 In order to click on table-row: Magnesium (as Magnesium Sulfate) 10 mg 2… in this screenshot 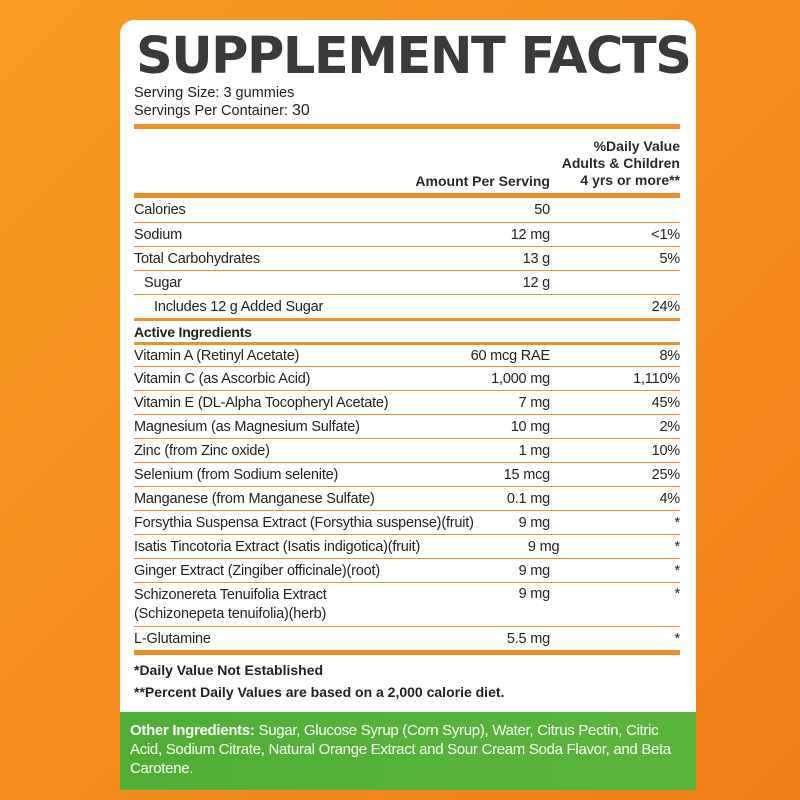, I will do `click(407, 426)`.